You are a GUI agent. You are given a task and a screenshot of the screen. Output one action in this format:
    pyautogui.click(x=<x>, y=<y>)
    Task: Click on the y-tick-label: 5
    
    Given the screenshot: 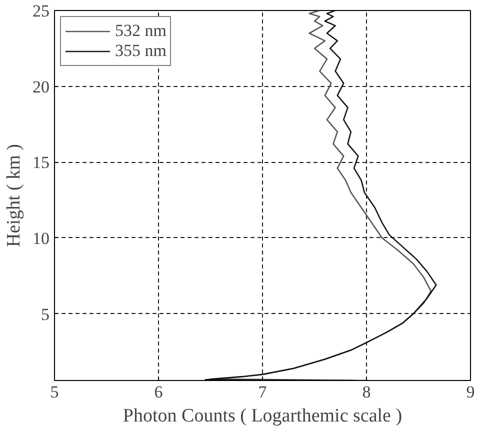 What is the action you would take?
    pyautogui.click(x=45, y=314)
    